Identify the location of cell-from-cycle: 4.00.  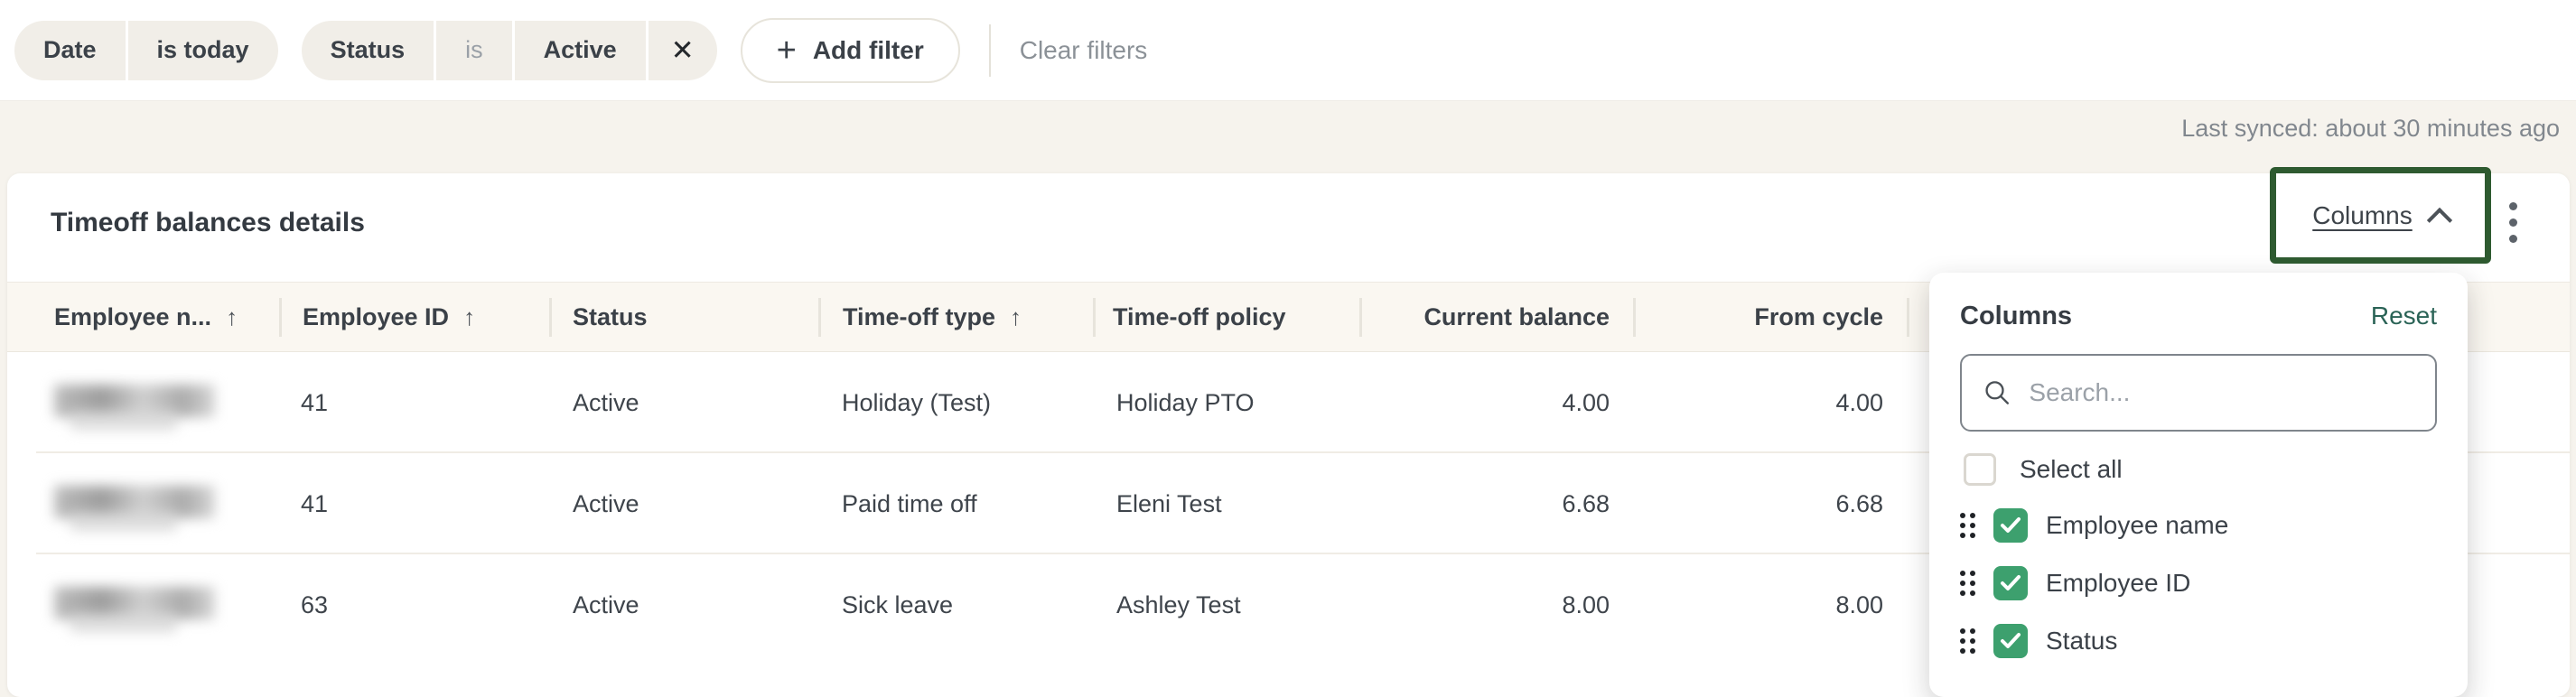
(1859, 402).